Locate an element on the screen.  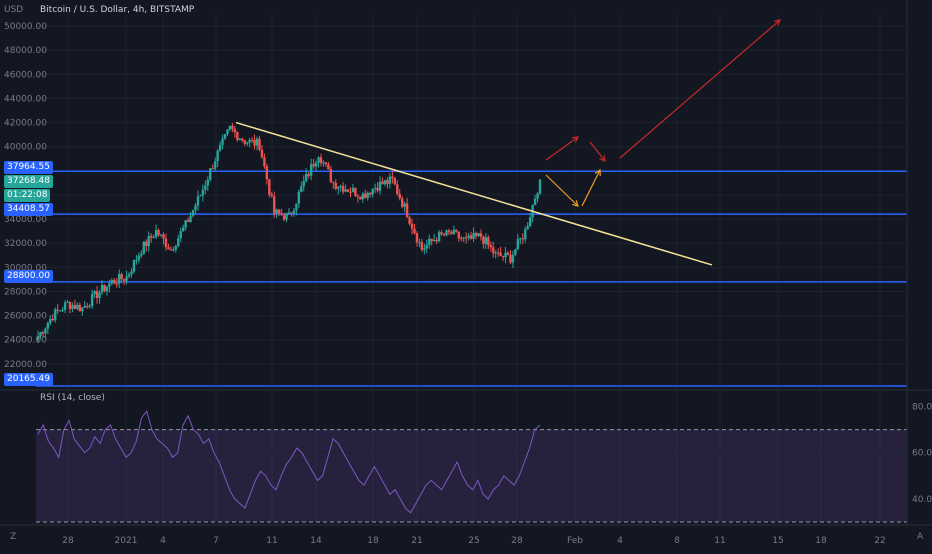
rsi-tick-label: 40.00 is located at coordinates (922, 500).